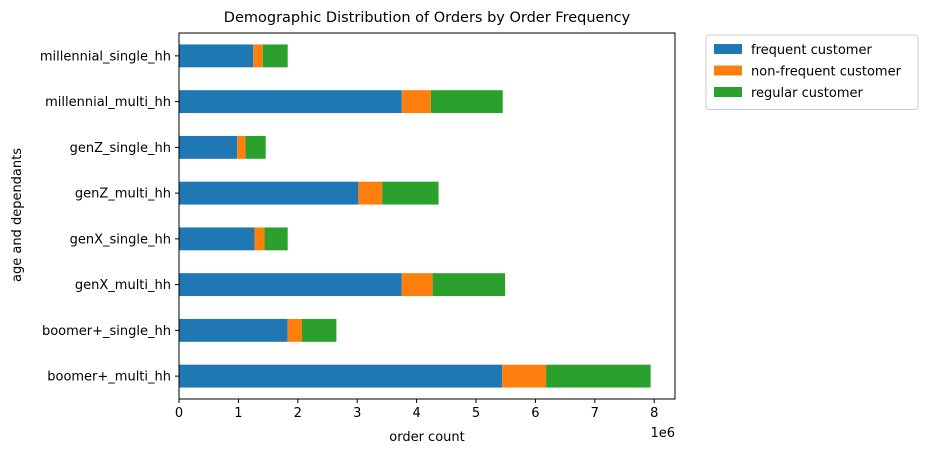 Image resolution: width=926 pixels, height=453 pixels. I want to click on x-tick-label: 8, so click(654, 413).